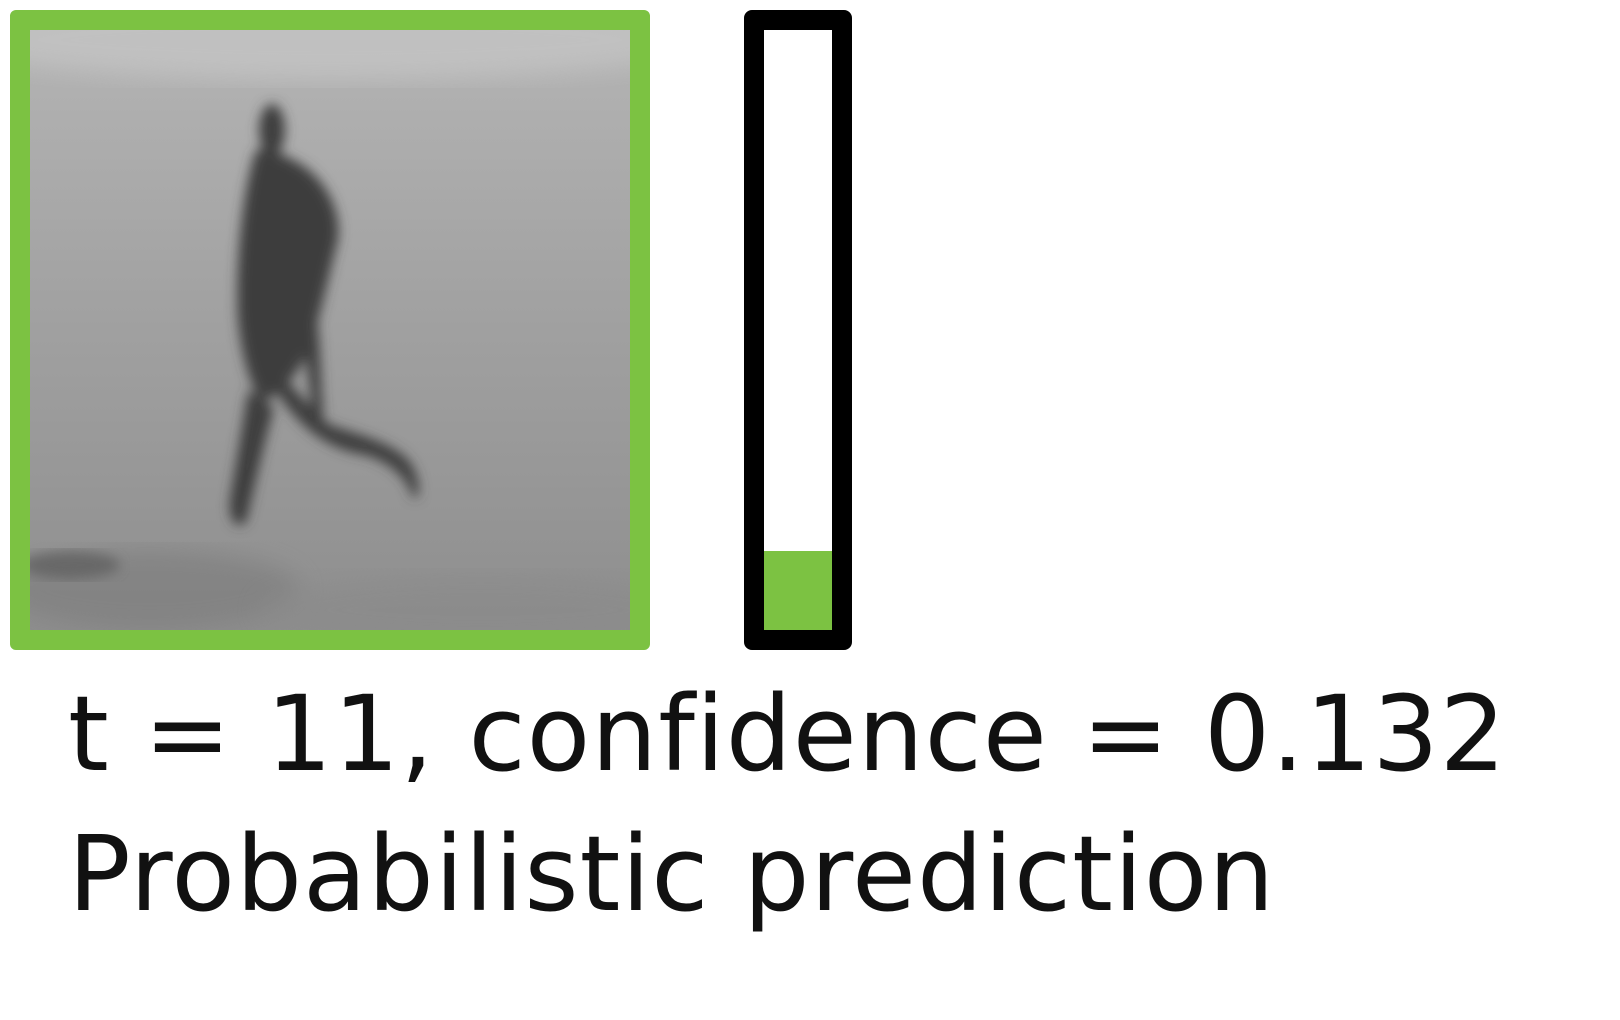  Describe the element at coordinates (787, 734) in the screenshot. I see `timestep-confidence-label: t = 11, confidence = 0.132` at that location.